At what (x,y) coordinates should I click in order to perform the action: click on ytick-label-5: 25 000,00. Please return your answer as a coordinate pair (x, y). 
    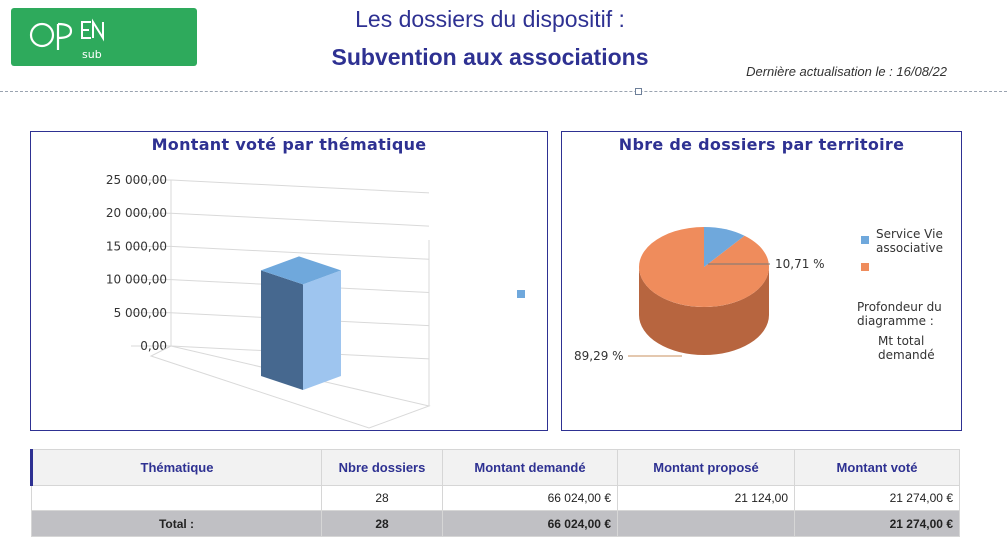
    Looking at the image, I should click on (136, 180).